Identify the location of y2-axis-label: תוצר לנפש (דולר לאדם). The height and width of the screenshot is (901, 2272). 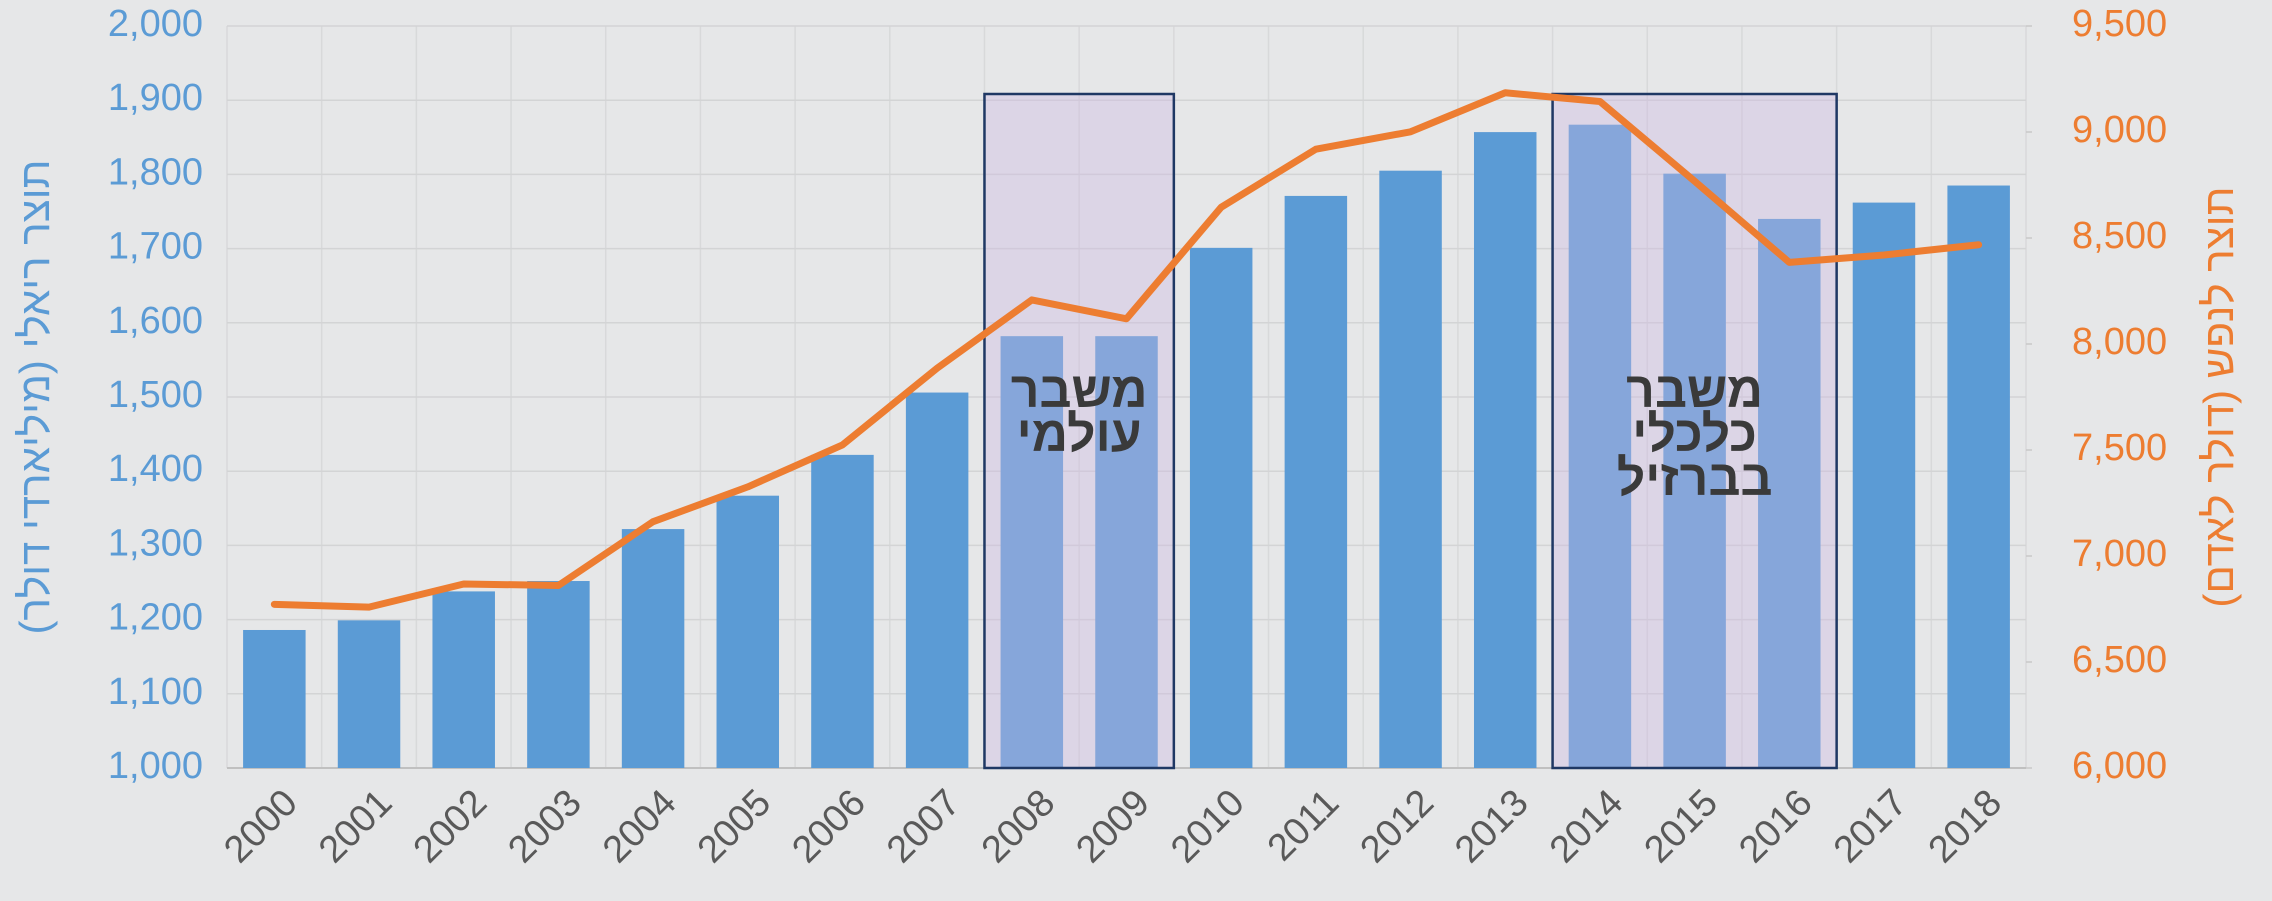
(2218, 396).